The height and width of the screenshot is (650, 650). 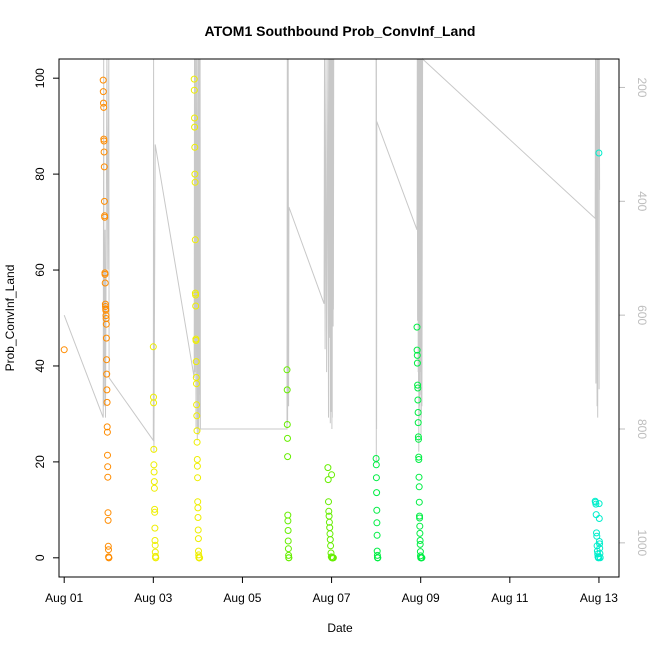 I want to click on x-tick-label: Aug 09, so click(x=421, y=598).